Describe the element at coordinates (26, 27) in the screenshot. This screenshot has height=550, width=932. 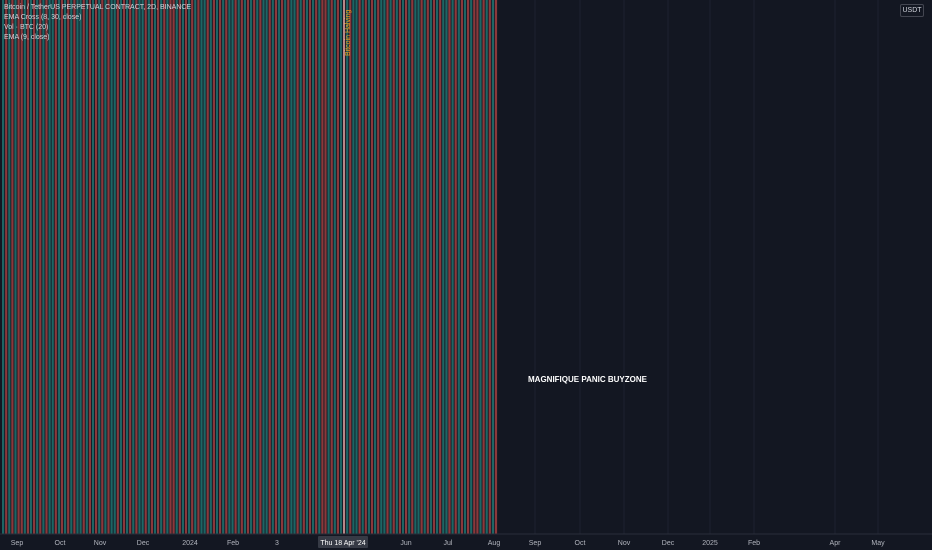
I see `indicator-volume: Vol · BTC (20)` at that location.